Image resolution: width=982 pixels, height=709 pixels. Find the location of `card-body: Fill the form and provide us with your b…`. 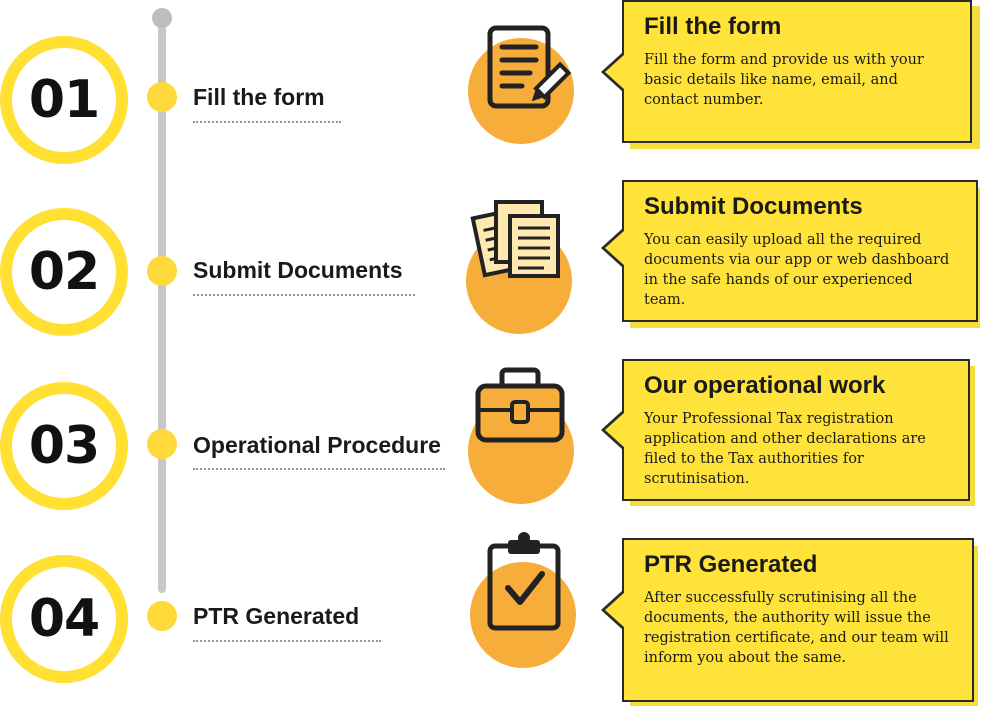

card-body: Fill the form and provide us with your b… is located at coordinates (784, 80).